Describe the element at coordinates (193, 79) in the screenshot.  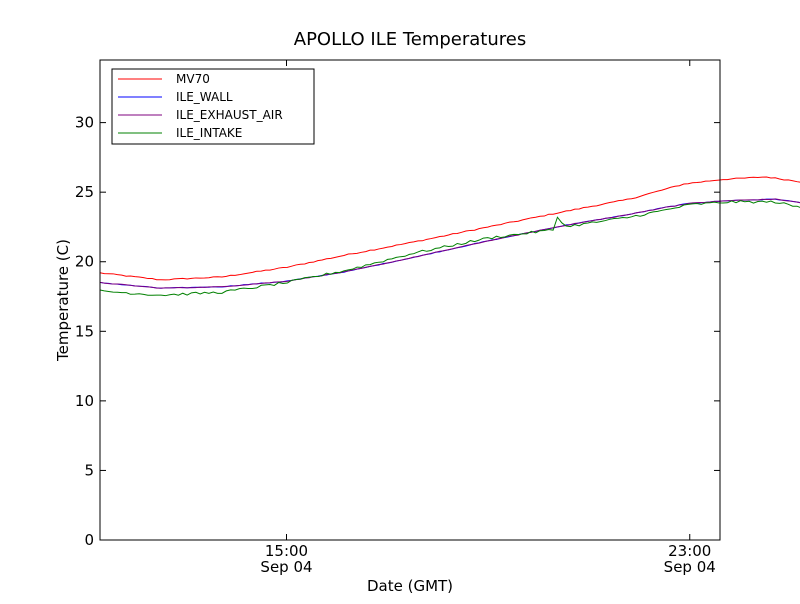
I see `legend-label-mv70: MV70` at that location.